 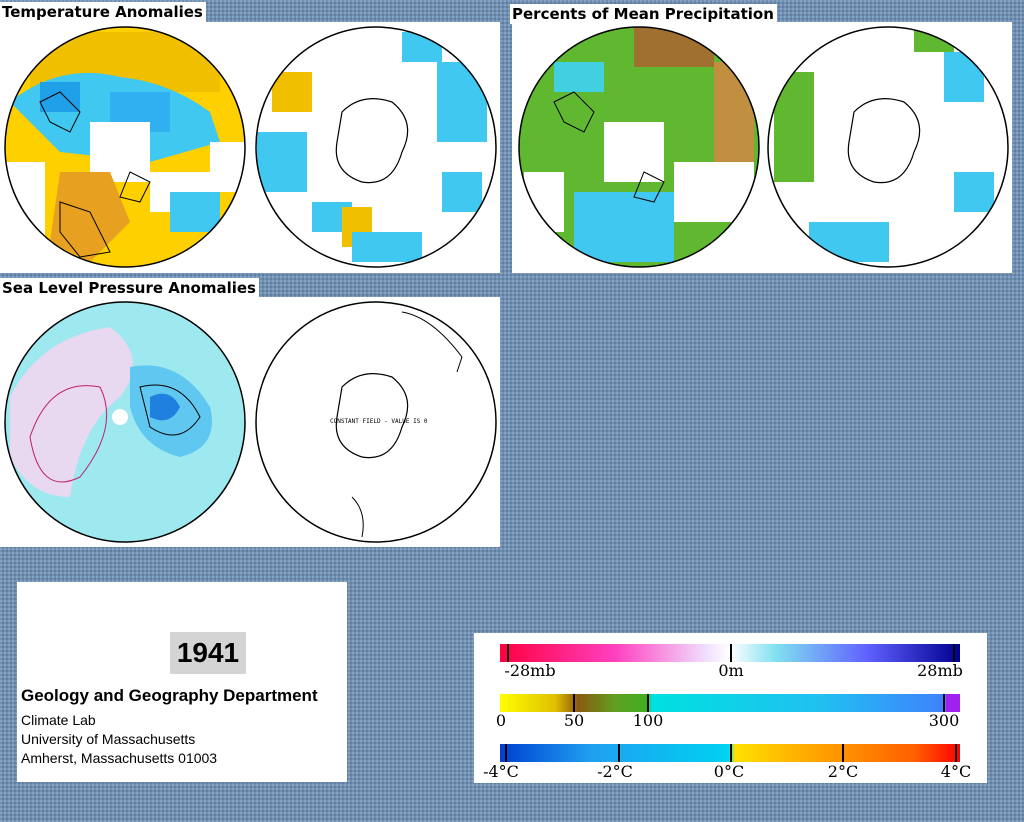 What do you see at coordinates (729, 771) in the screenshot?
I see `temperature-label-0: 0°C` at bounding box center [729, 771].